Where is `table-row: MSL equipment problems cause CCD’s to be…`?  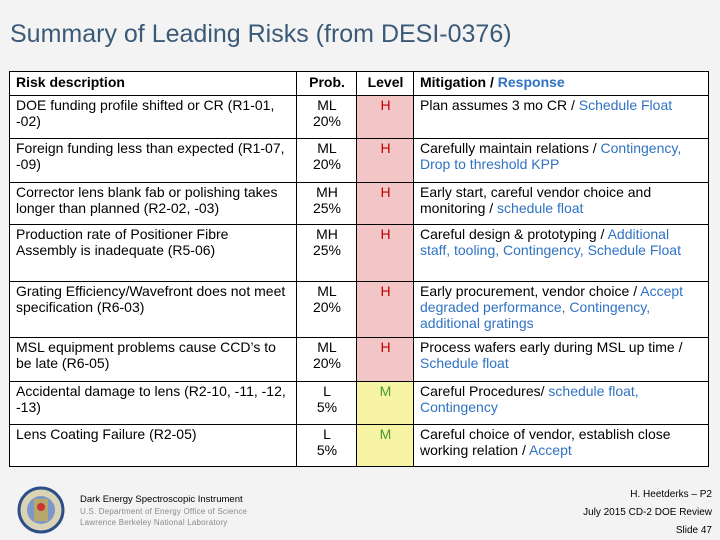
table-row: MSL equipment problems cause CCD’s to be… is located at coordinates (359, 359).